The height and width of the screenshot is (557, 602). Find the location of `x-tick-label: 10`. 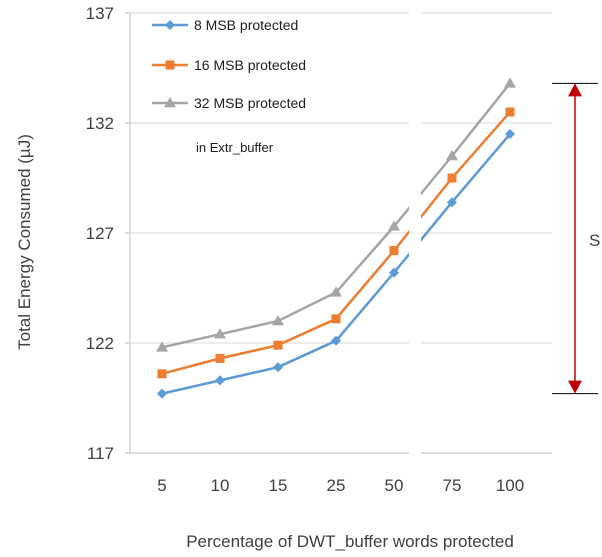

x-tick-label: 10 is located at coordinates (220, 485).